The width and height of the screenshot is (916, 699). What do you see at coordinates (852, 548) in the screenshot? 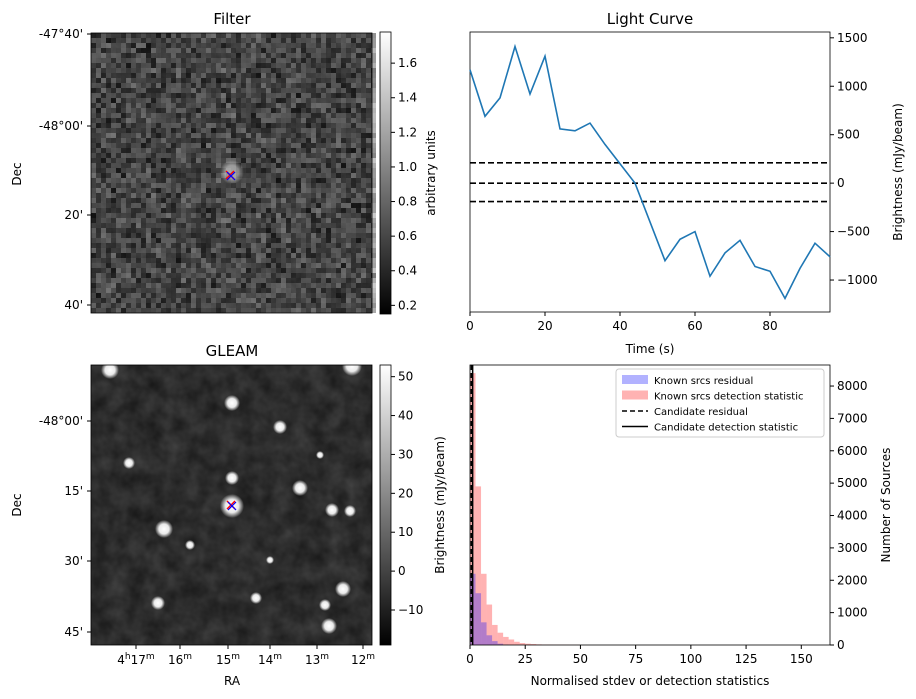
I see `y-tick-label: 3000` at bounding box center [852, 548].